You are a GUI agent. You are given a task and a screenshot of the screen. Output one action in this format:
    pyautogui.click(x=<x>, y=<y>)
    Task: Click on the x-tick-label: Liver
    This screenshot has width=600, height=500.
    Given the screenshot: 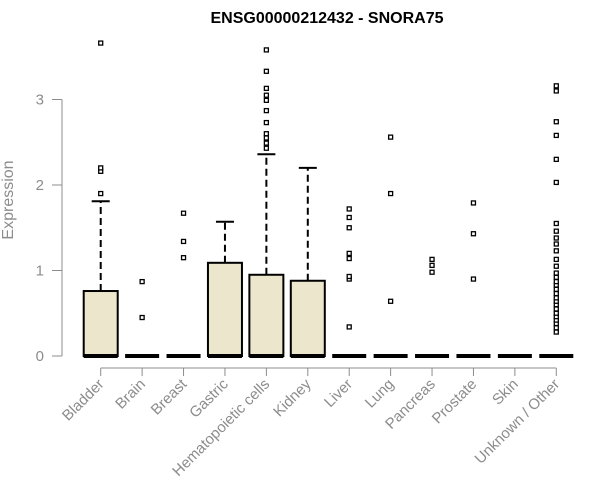 What is the action you would take?
    pyautogui.click(x=338, y=393)
    